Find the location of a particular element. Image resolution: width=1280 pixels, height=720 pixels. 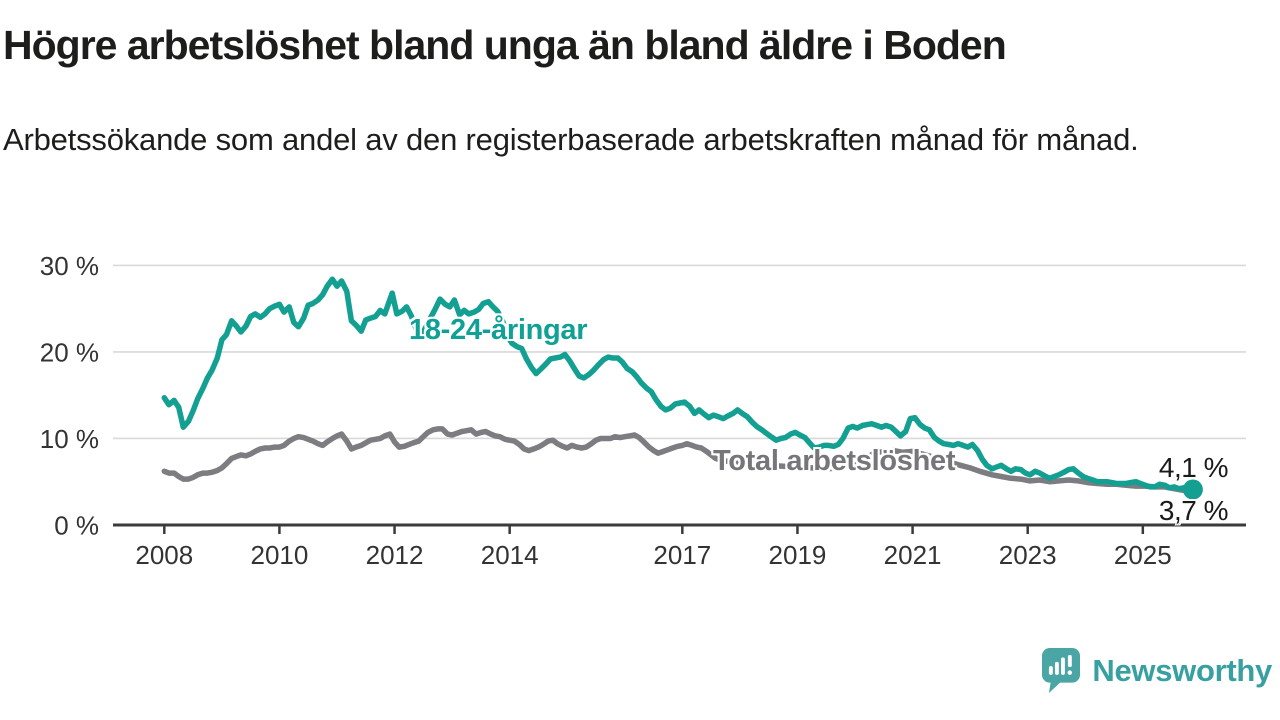

x-tick-label: 2010 is located at coordinates (279, 555).